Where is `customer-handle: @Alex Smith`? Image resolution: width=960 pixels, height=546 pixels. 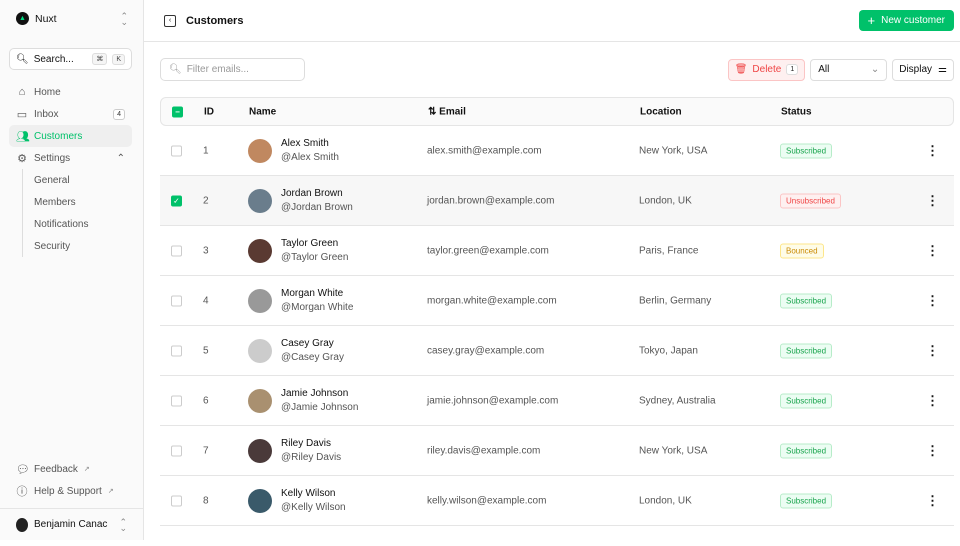 customer-handle: @Alex Smith is located at coordinates (310, 157).